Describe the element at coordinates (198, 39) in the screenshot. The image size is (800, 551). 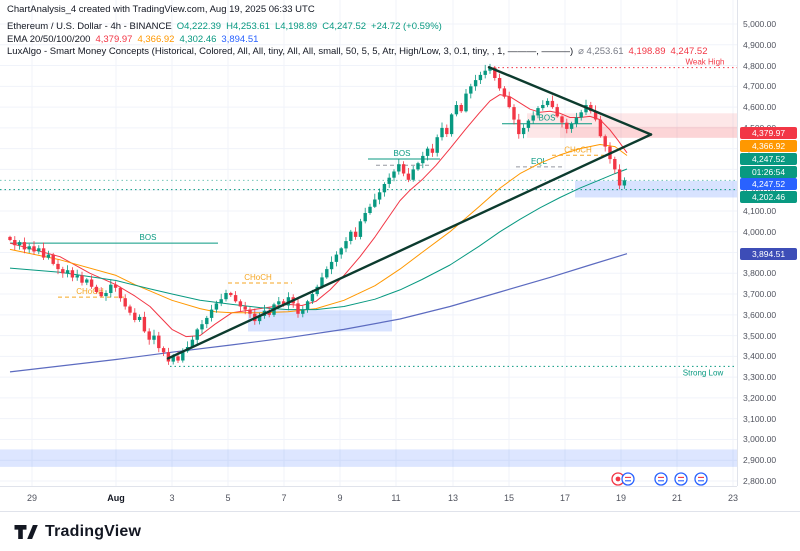
I see `ema-legend-value: 4,302.46` at that location.